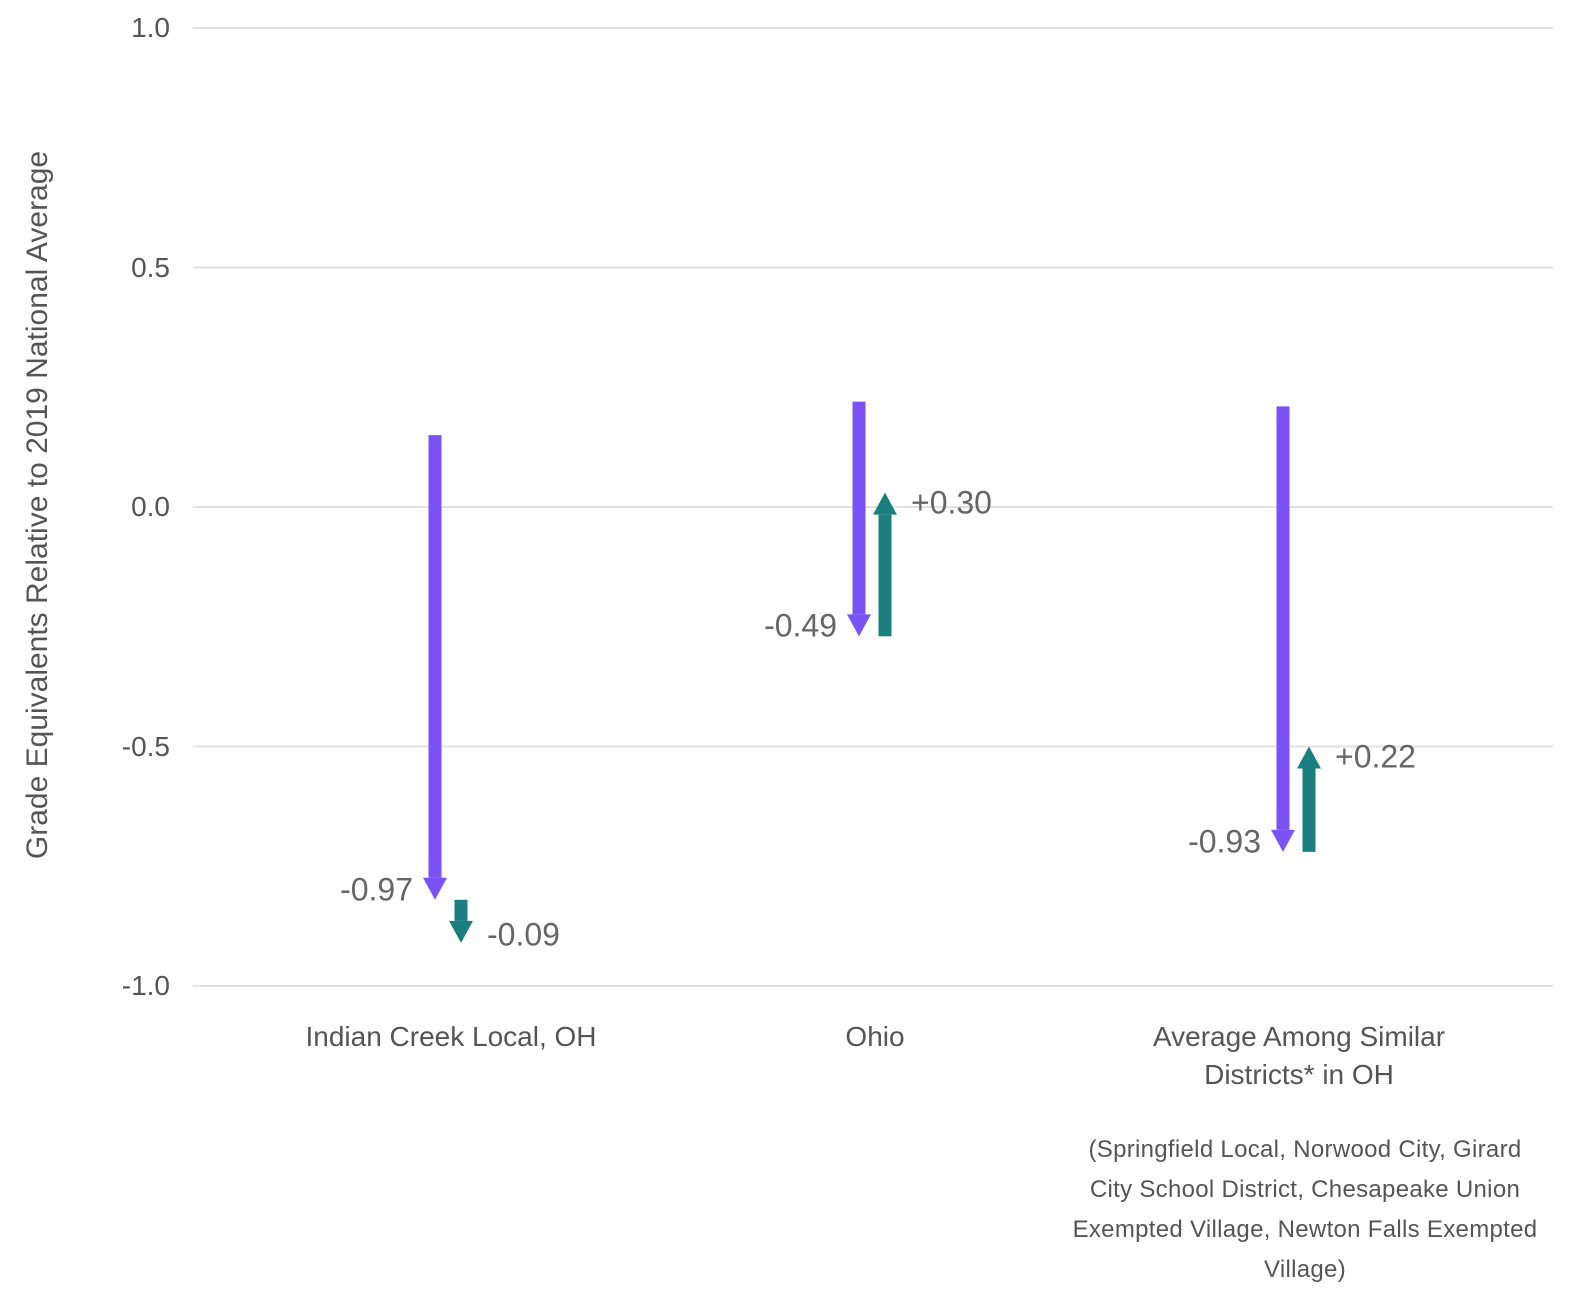 This screenshot has width=1595, height=1307. What do you see at coordinates (1304, 1269) in the screenshot?
I see `note-line: Village)` at bounding box center [1304, 1269].